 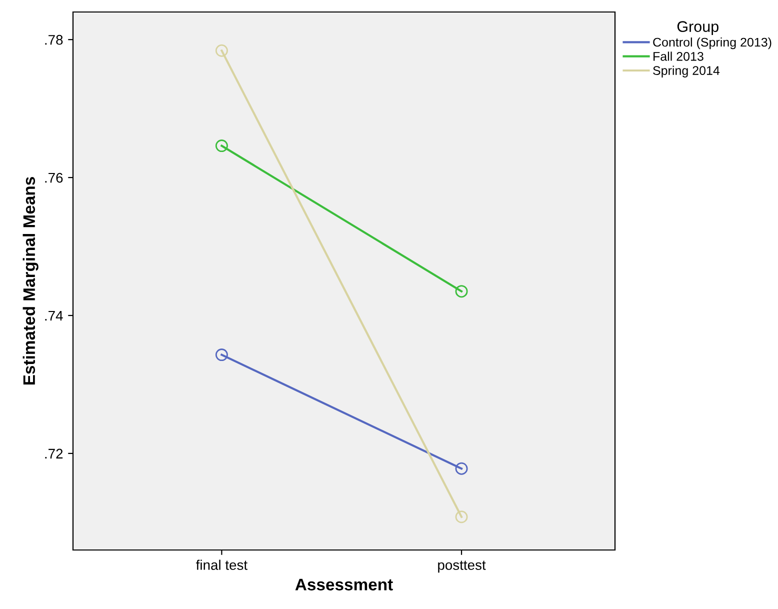 I want to click on legend-label: Spring 2014, so click(x=686, y=72).